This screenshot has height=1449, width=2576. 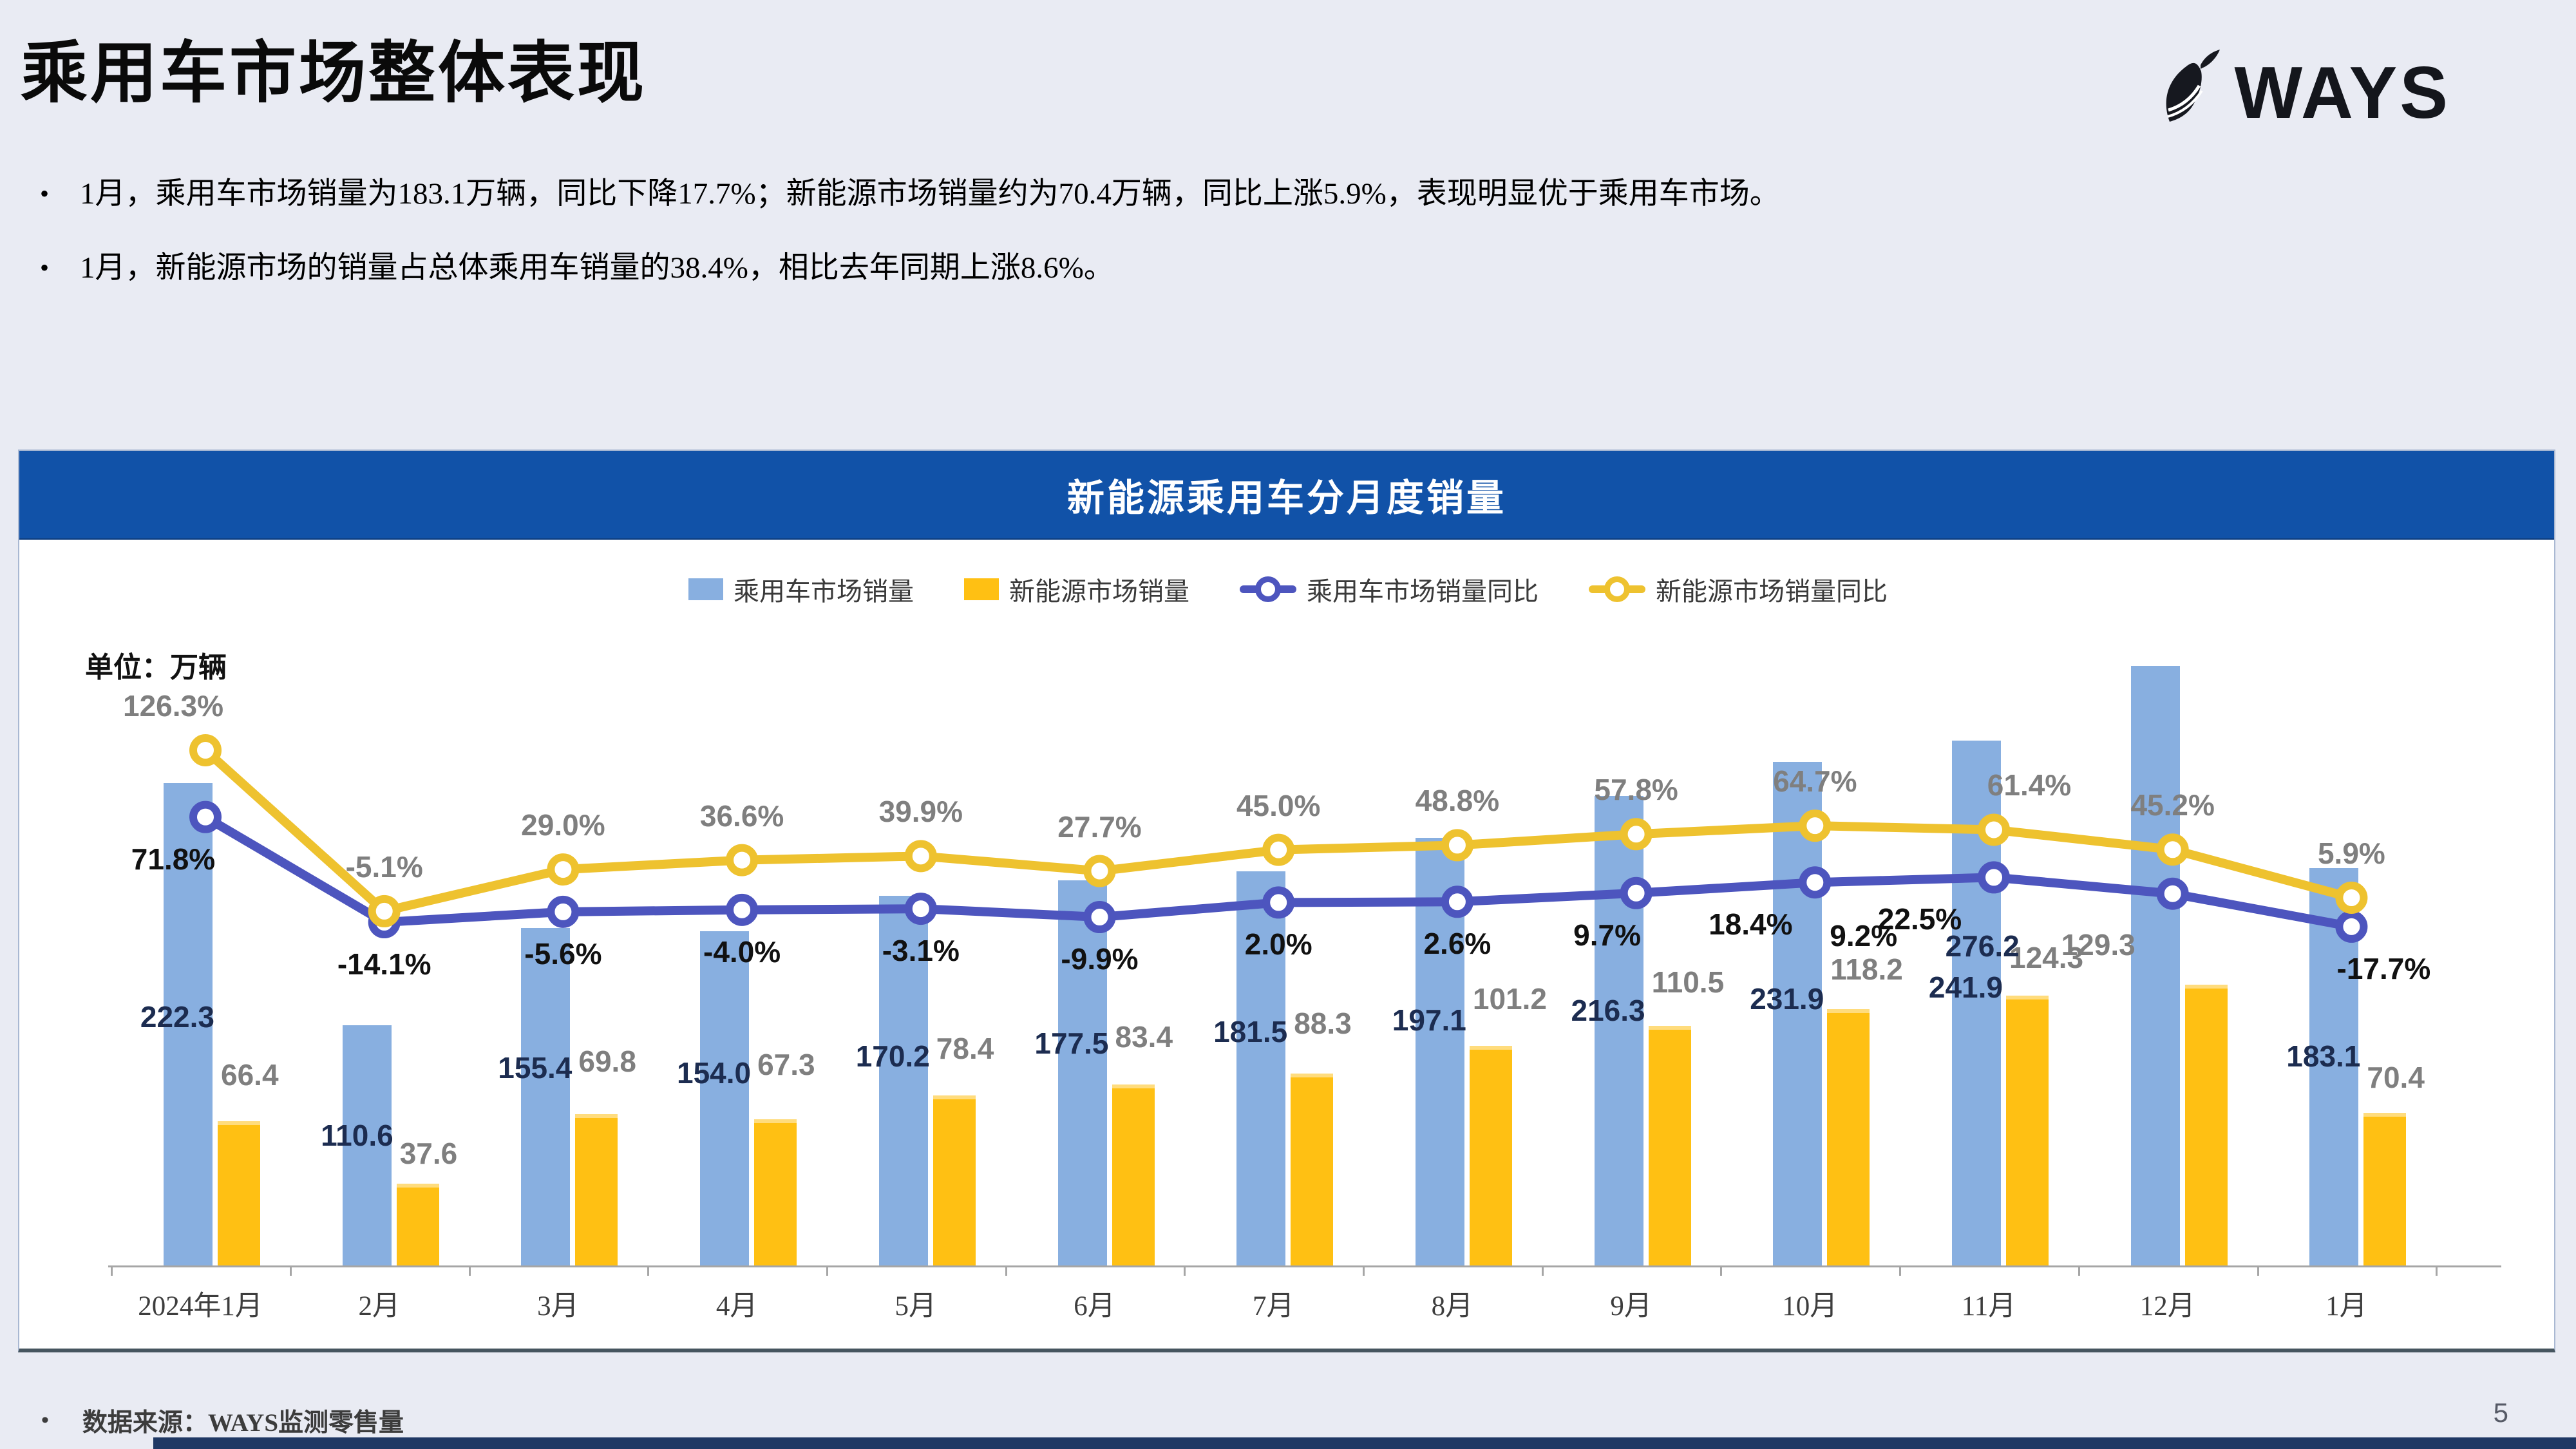 I want to click on chart-title-bar: 新能源乘用车分月度销量, so click(x=1287, y=496).